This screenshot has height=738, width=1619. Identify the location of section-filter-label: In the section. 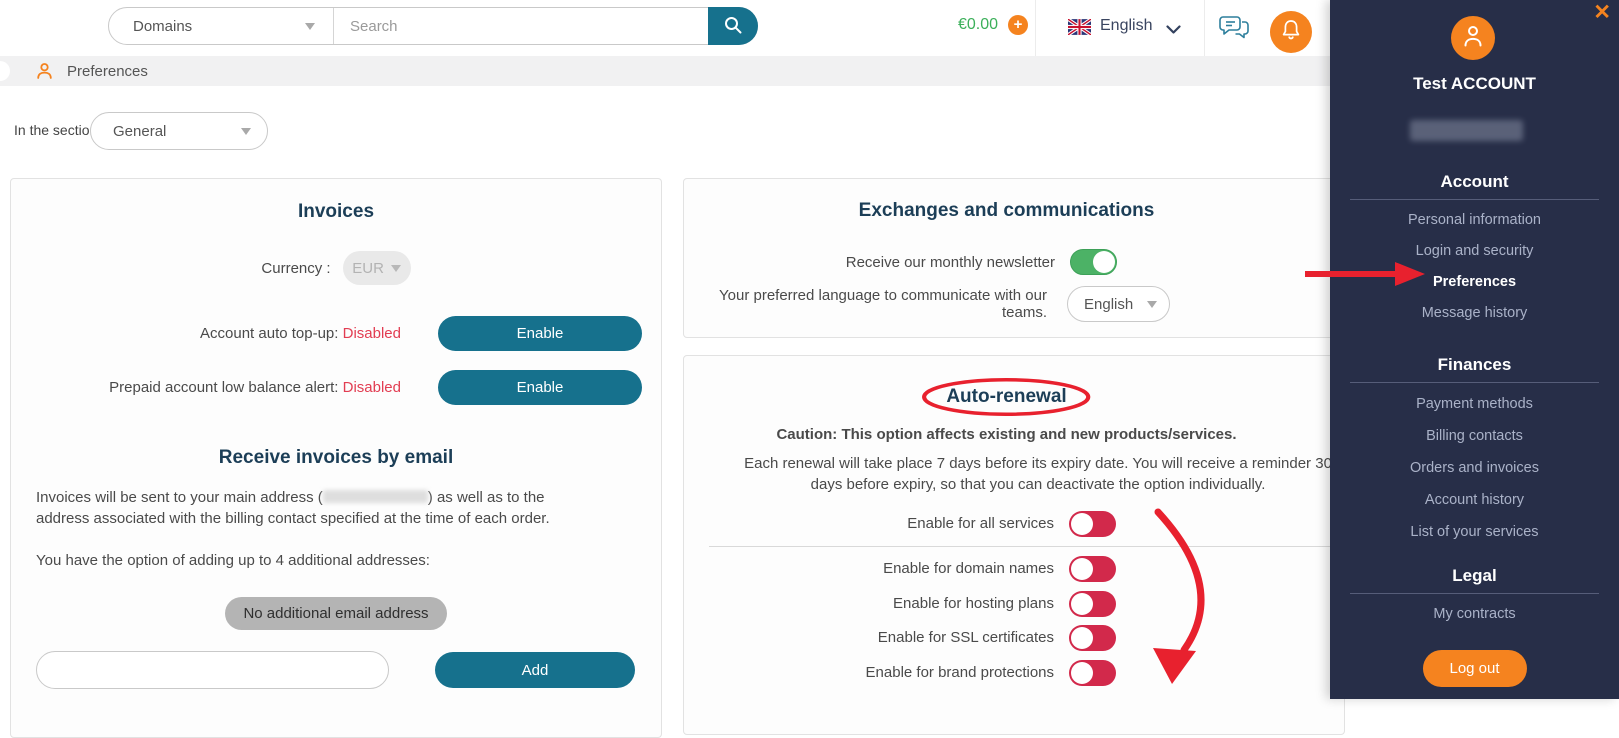
(56, 130).